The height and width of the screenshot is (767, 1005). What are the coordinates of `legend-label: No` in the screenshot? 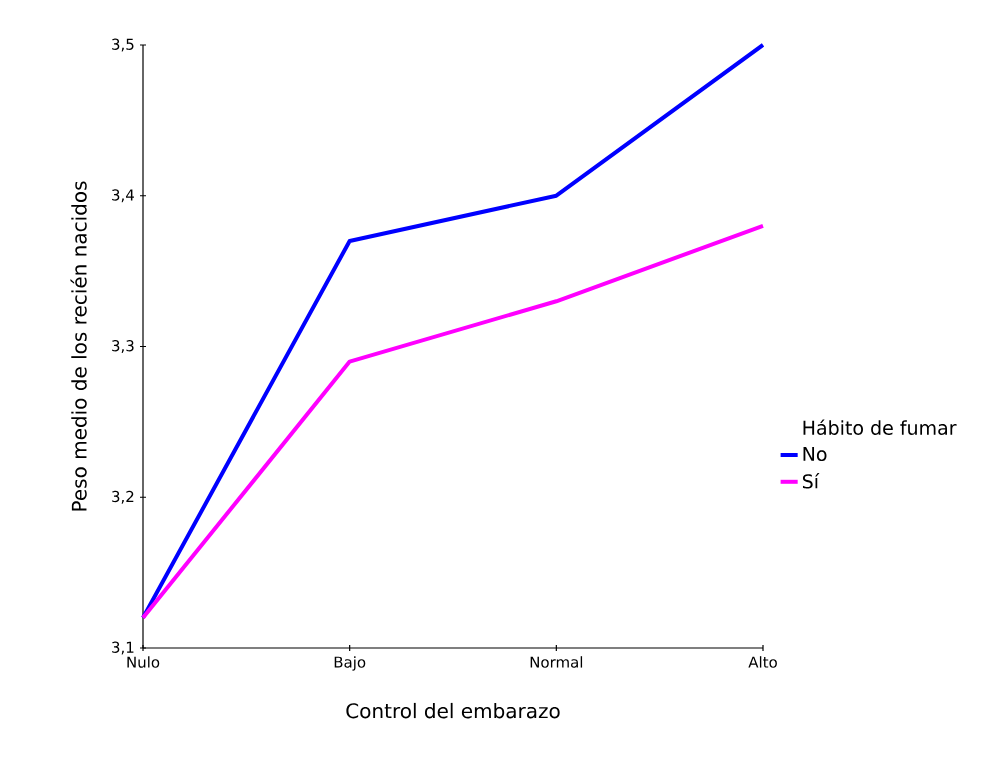 It's located at (815, 454).